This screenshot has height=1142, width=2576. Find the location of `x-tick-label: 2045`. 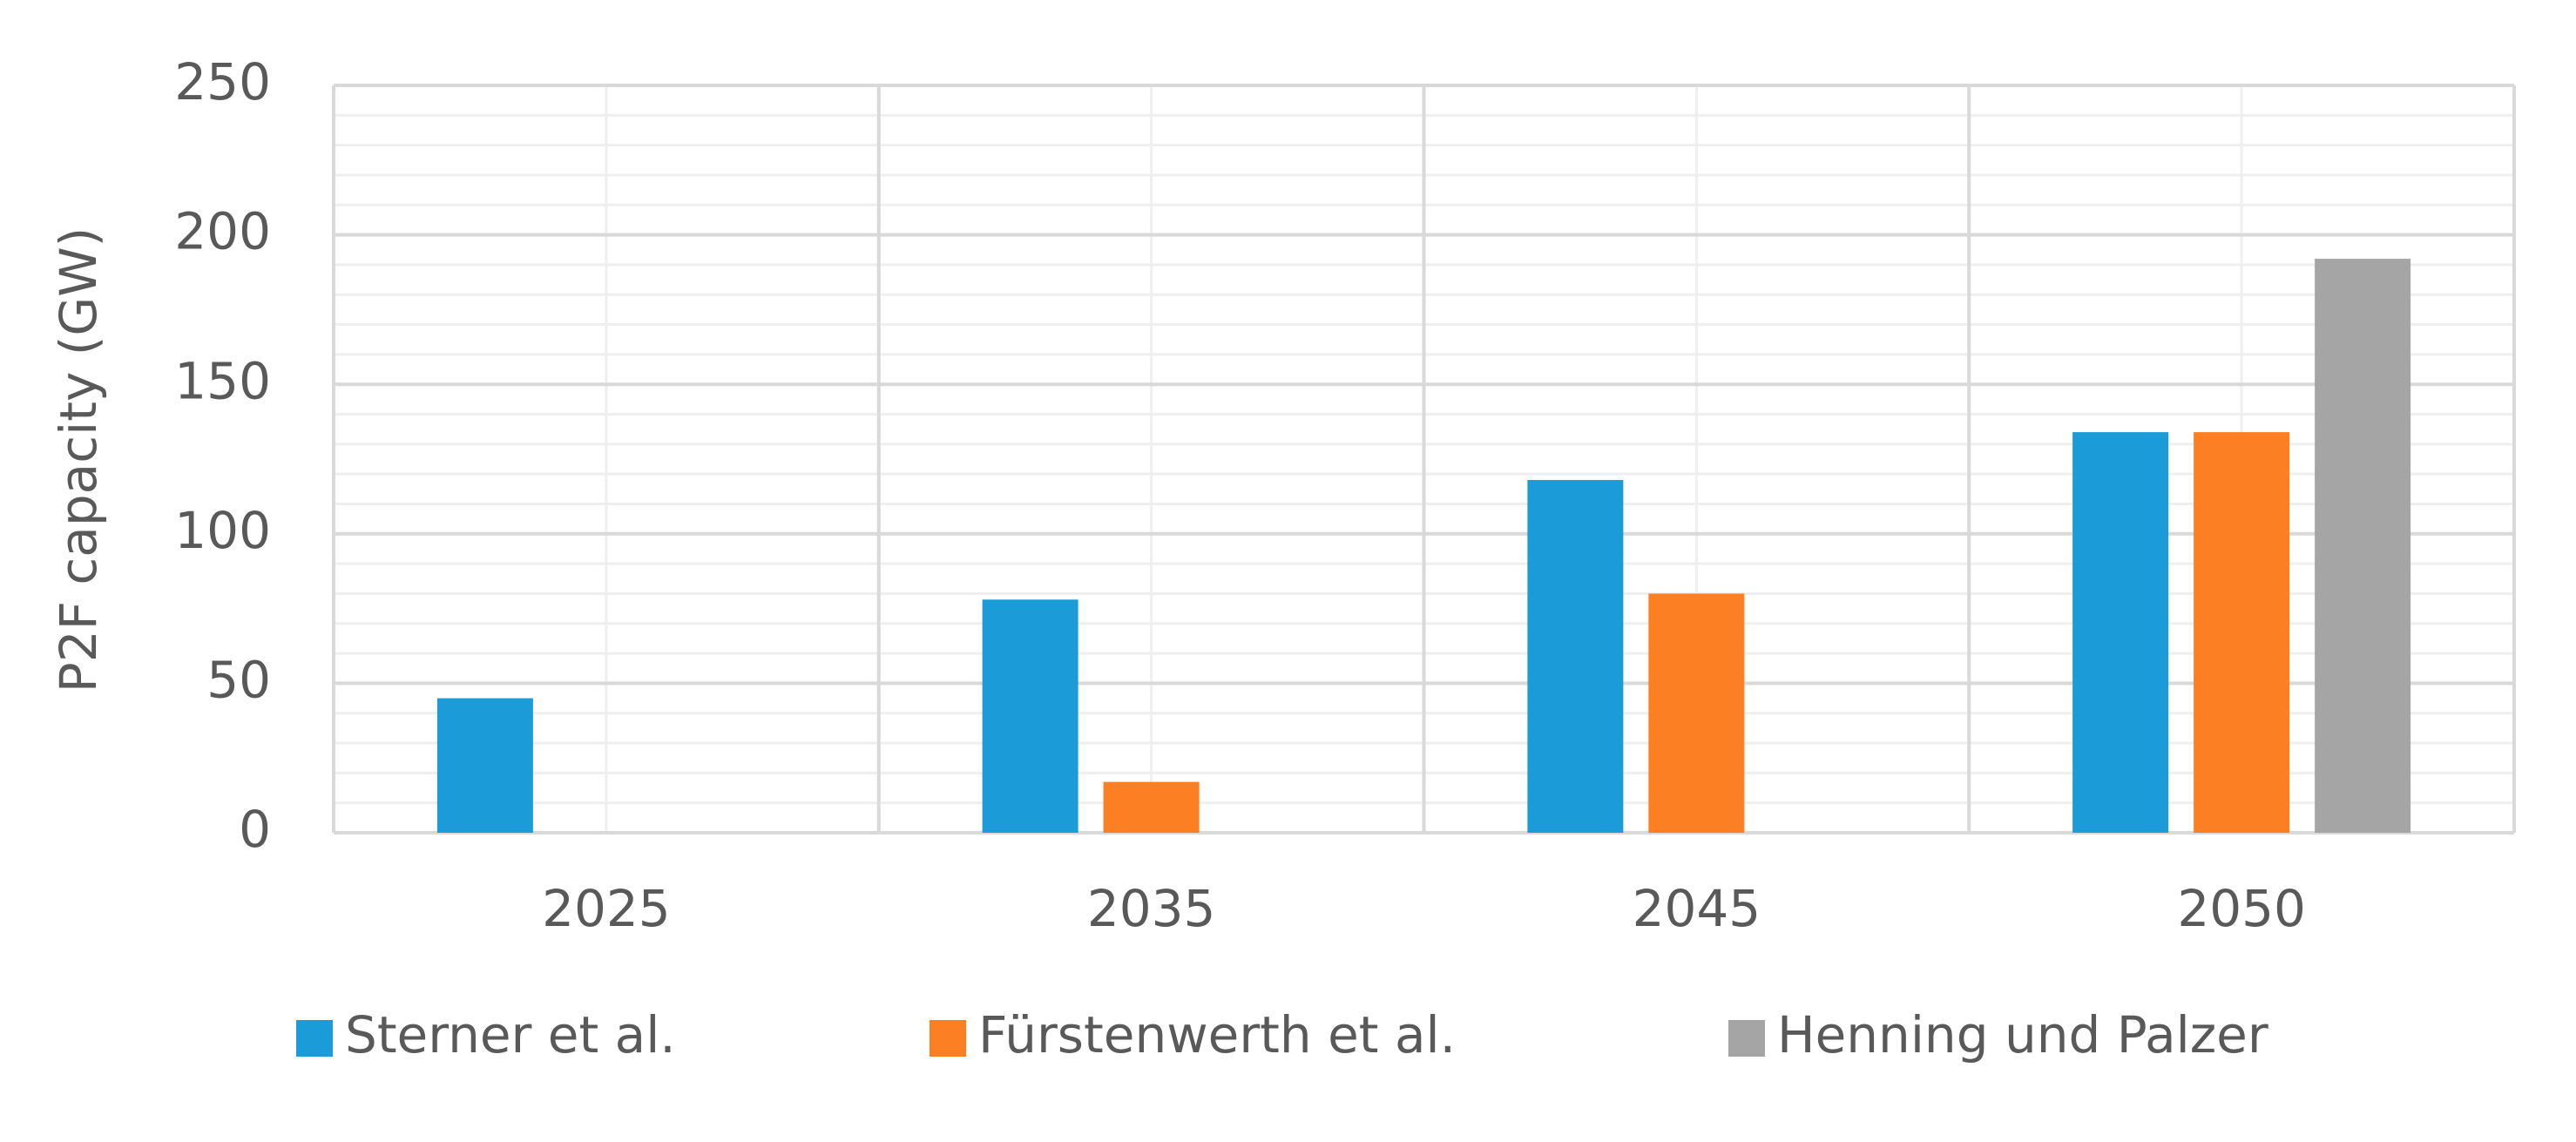

x-tick-label: 2045 is located at coordinates (1697, 909).